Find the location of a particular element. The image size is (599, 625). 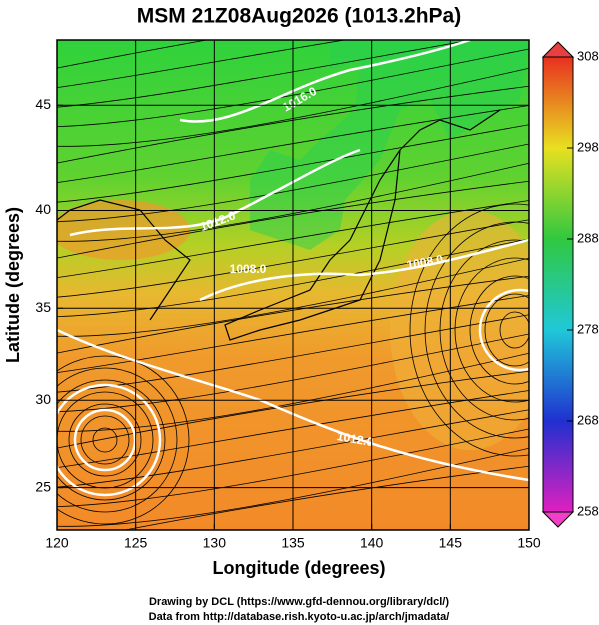

title: MSM 21Z08Aug2026 (1013.2hPa) is located at coordinates (299, 16).